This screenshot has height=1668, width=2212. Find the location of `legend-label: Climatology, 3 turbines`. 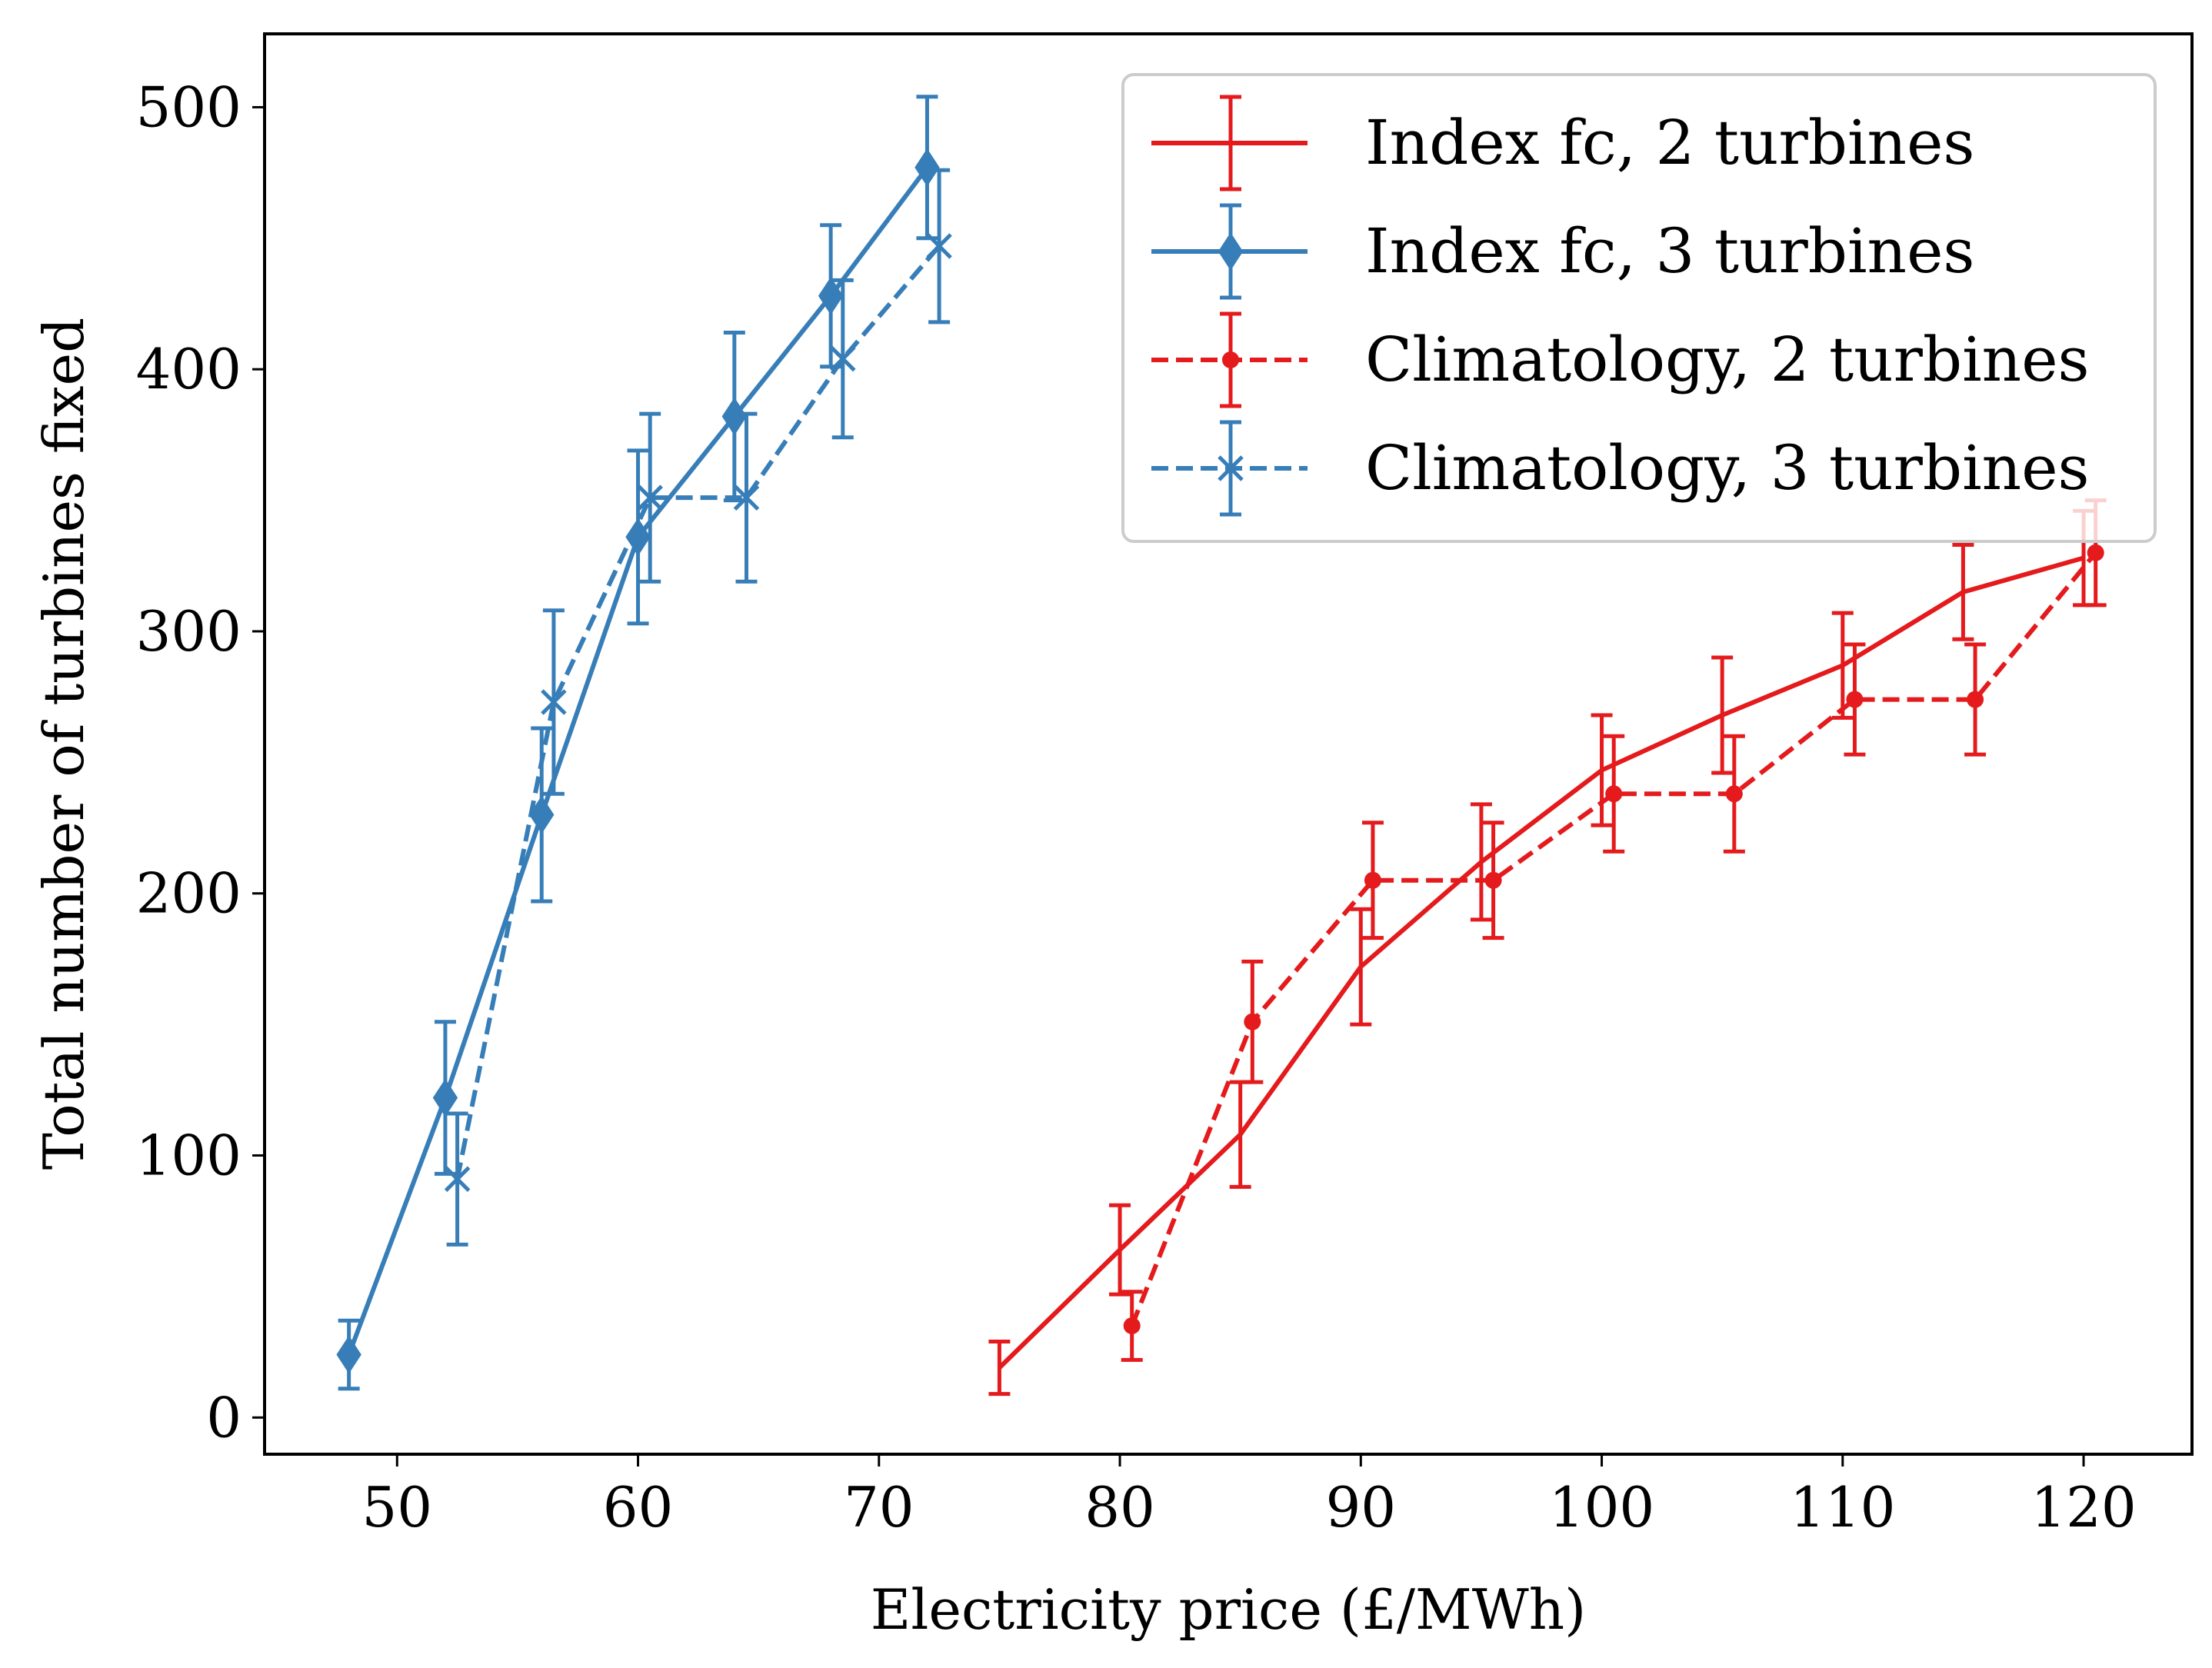

legend-label: Climatology, 3 turbines is located at coordinates (1727, 468).